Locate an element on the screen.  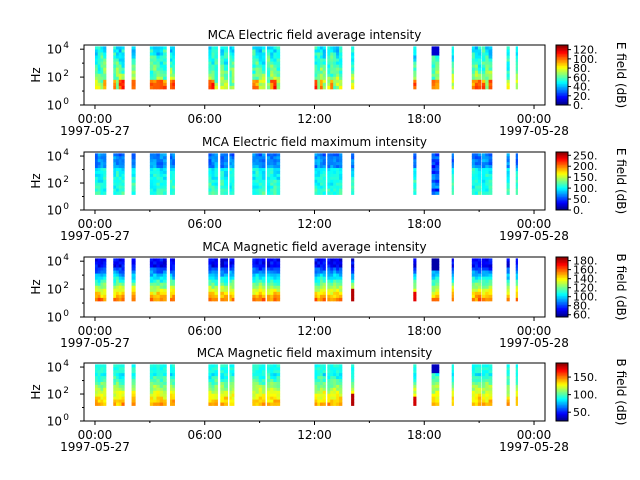
colorbar: 120.100.80.60.40.20.0. E field (dB) is located at coordinates (591, 77).